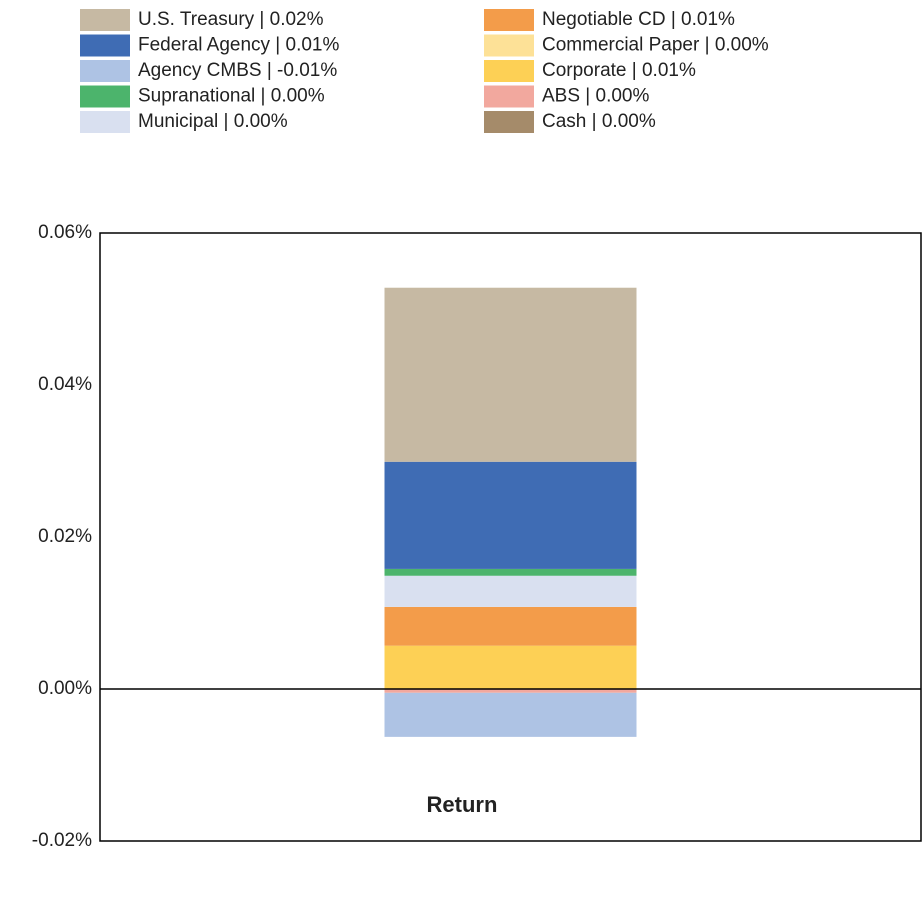 The width and height of the screenshot is (922, 903). Describe the element at coordinates (638, 19) in the screenshot. I see `legend-label: Negotiable CD | 0.01%` at that location.